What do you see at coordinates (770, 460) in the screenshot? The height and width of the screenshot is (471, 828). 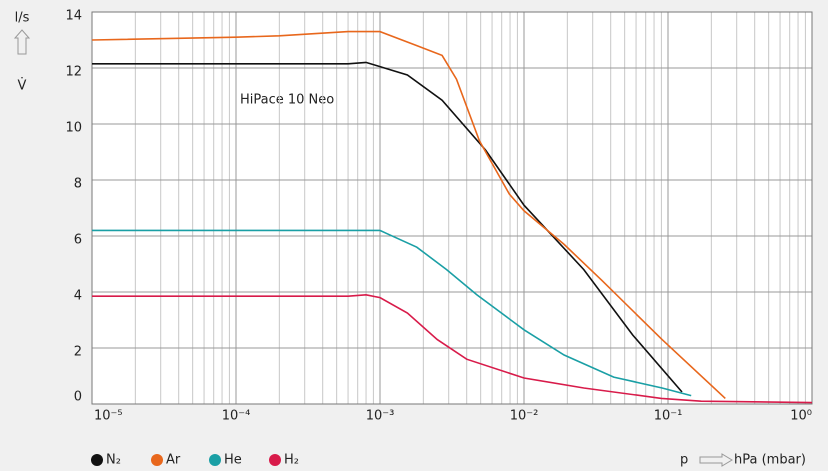 I see `x-label-unit: hPa (mbar)` at bounding box center [770, 460].